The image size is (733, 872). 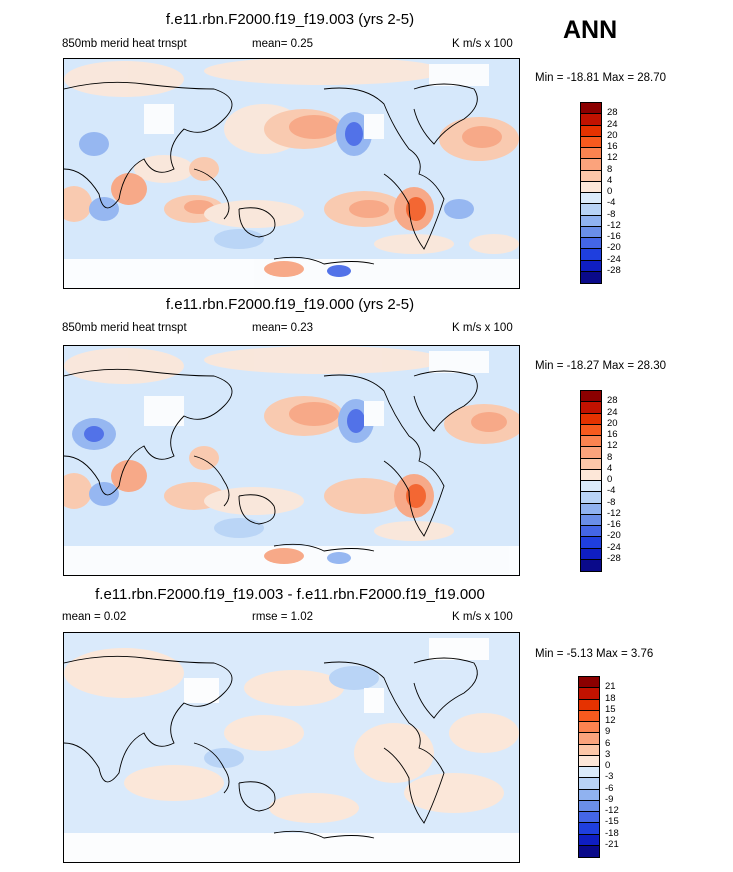 What do you see at coordinates (609, 777) in the screenshot?
I see `colorbar-tick-label: -3` at bounding box center [609, 777].